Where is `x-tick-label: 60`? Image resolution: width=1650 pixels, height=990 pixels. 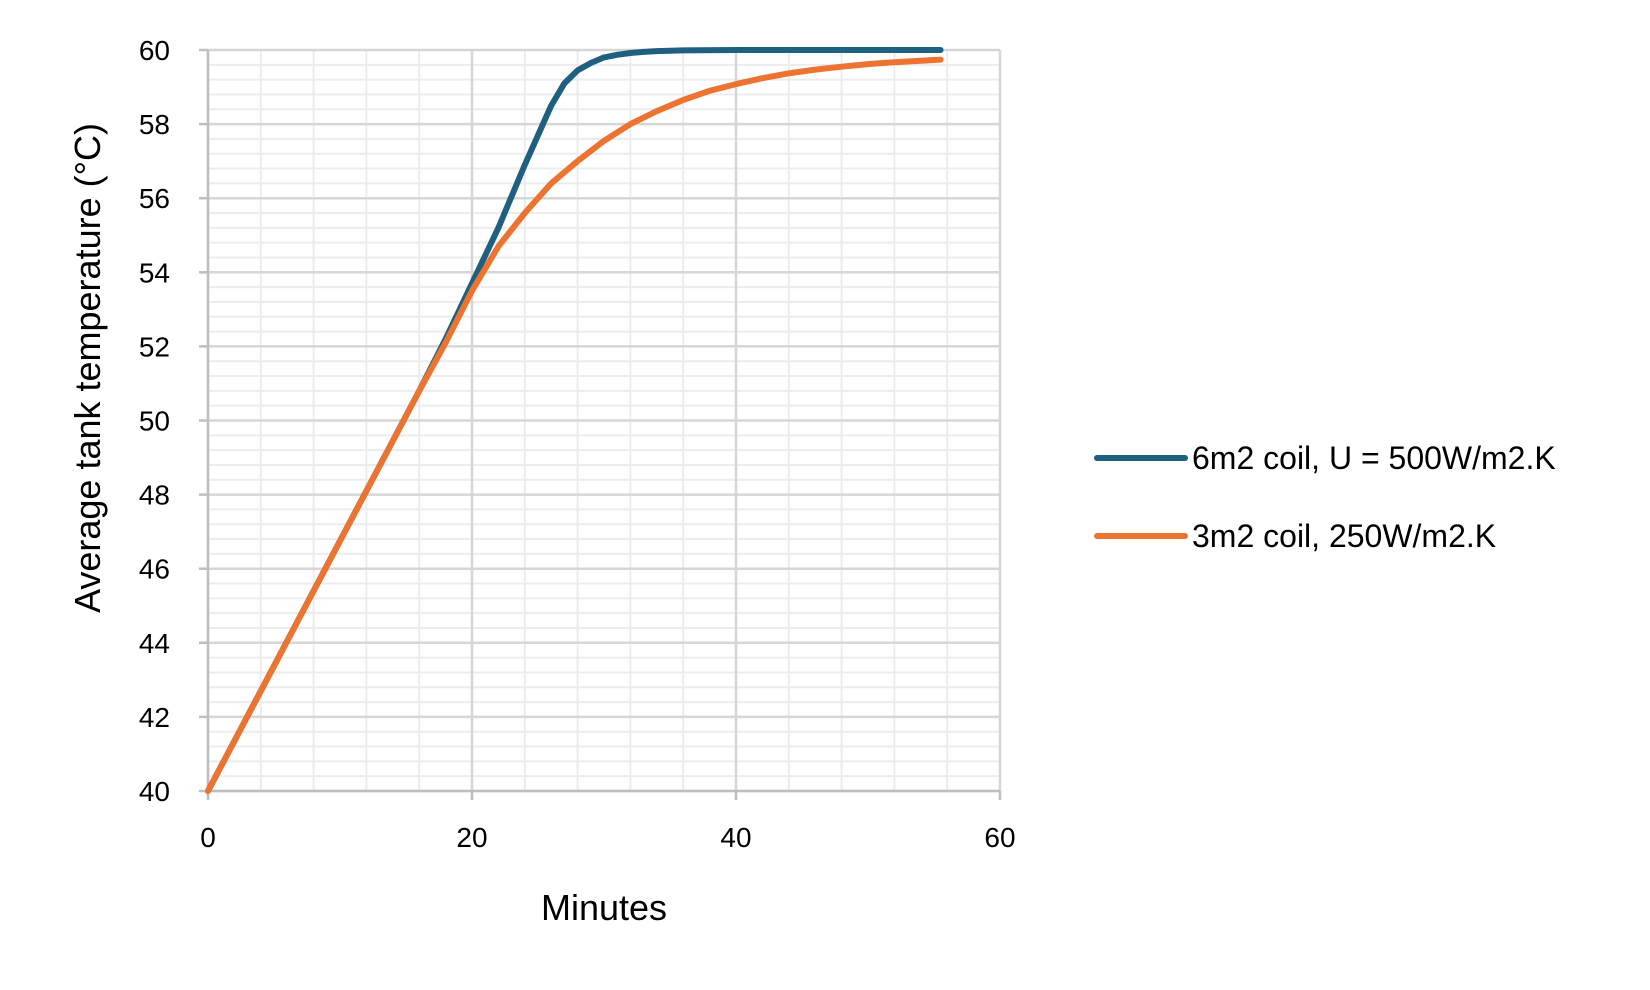
x-tick-label: 60 is located at coordinates (999, 837).